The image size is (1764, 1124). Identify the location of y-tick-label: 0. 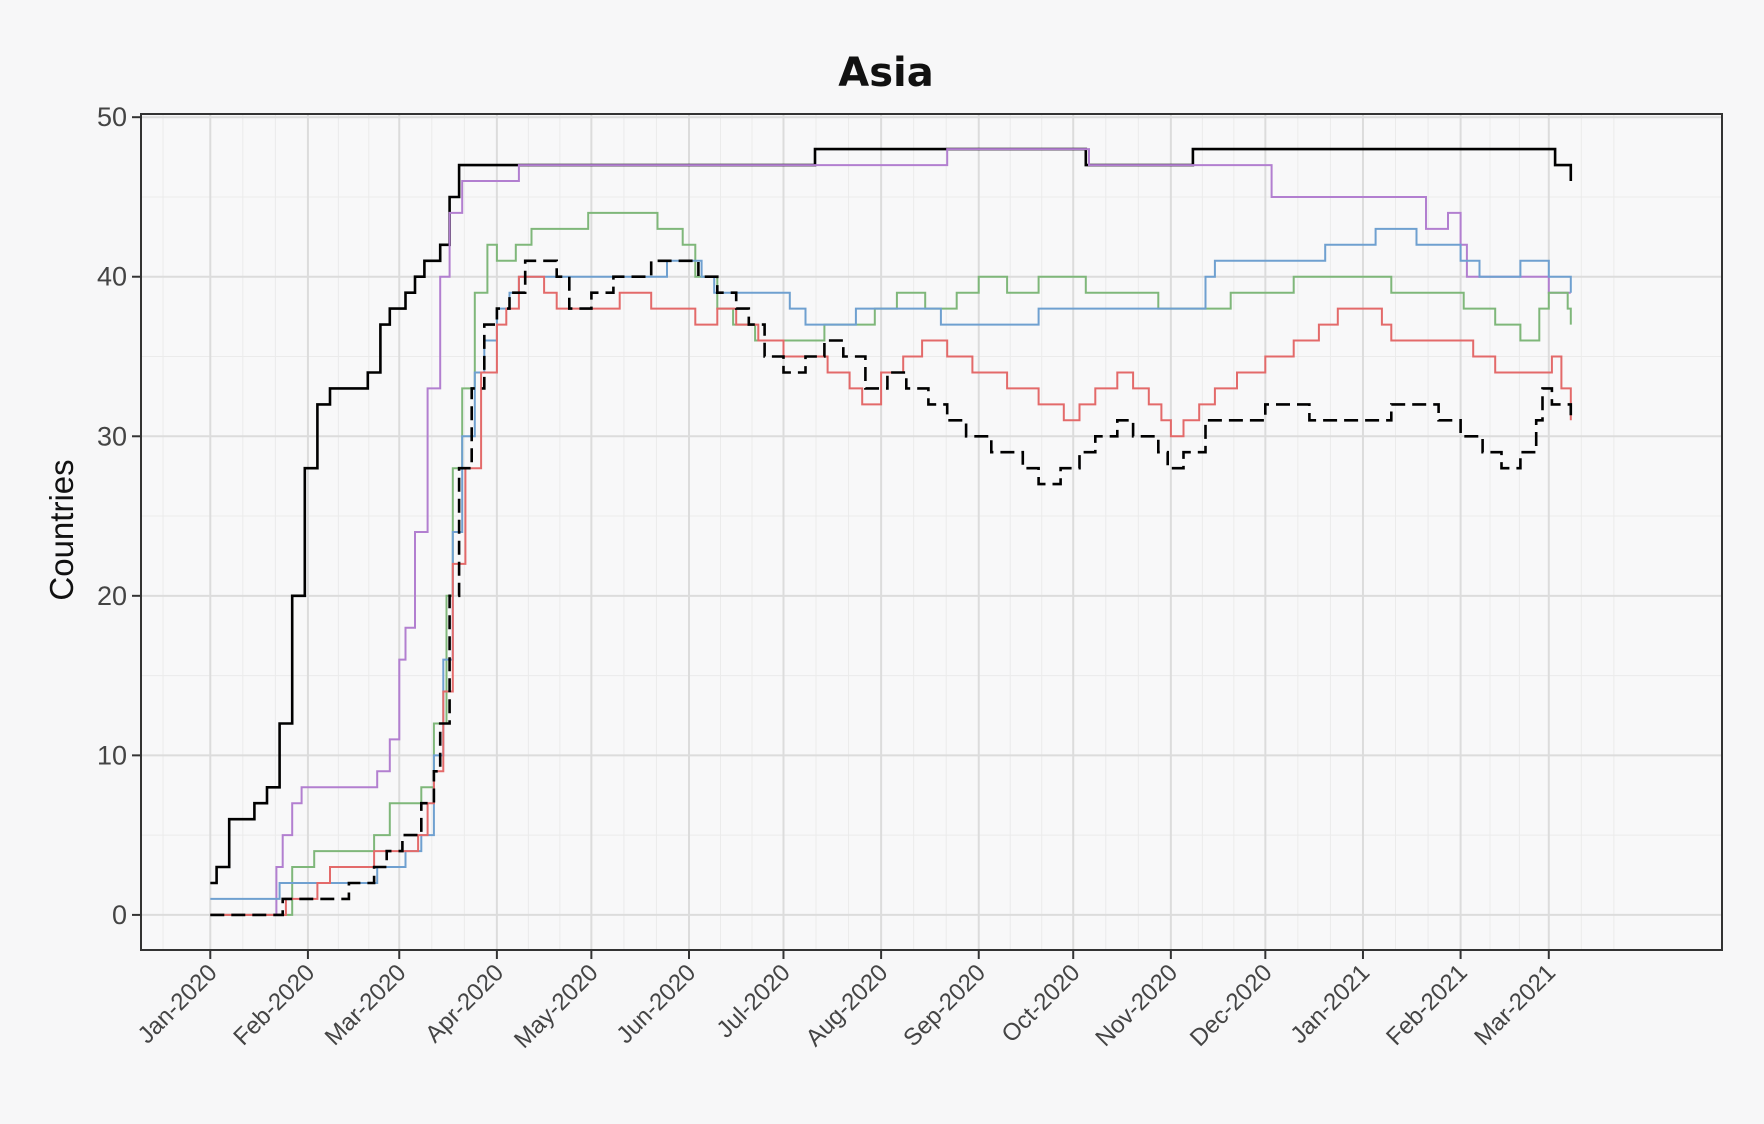
(119, 915).